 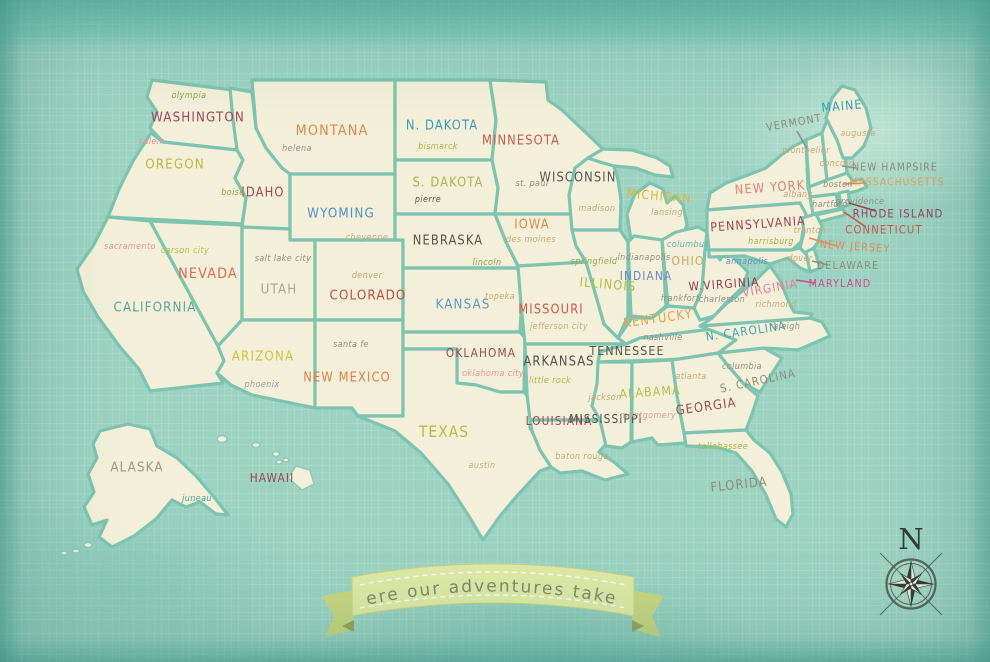 I want to click on alaska-aleutian-islands, so click(x=76, y=548).